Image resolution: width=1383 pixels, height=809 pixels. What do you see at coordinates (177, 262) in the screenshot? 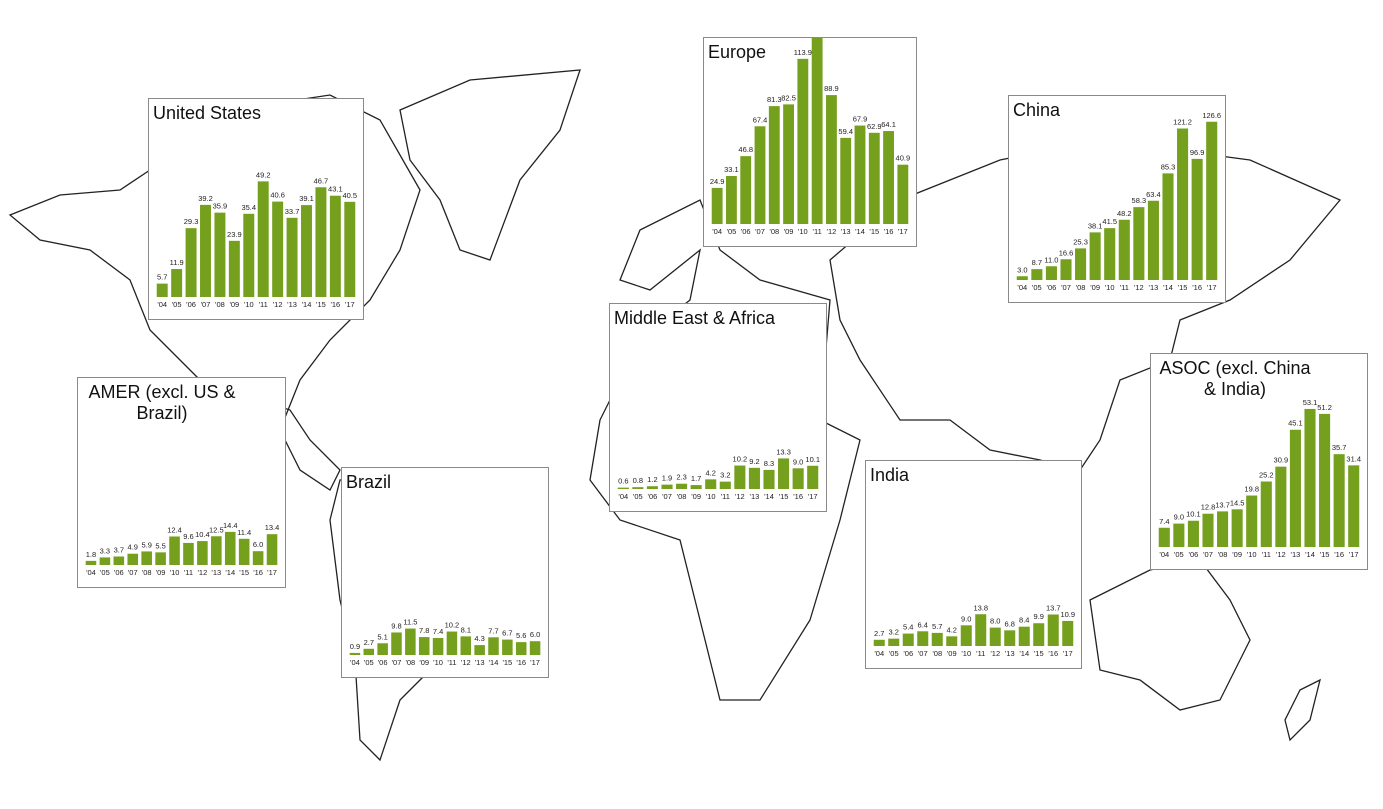
I see `value-label: 11.9` at bounding box center [177, 262].